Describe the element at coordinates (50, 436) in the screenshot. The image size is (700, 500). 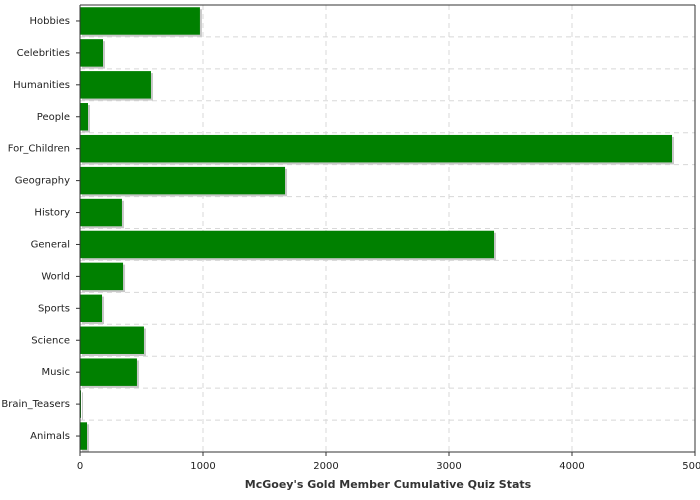
I see `y-tick-label: Animals` at that location.